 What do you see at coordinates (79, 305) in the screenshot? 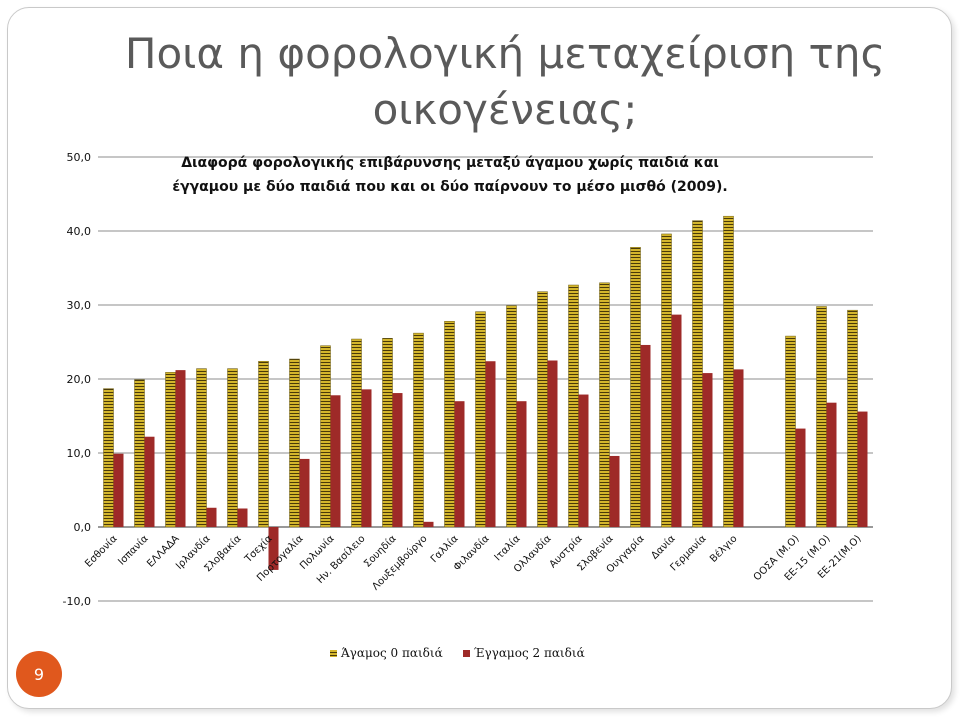
I see `y-tick-label: 30,0` at bounding box center [79, 305].